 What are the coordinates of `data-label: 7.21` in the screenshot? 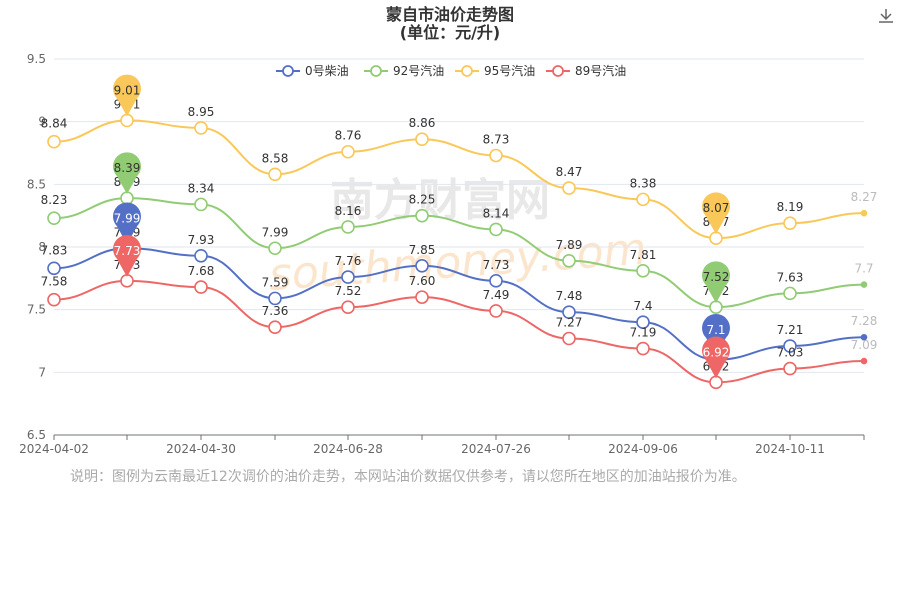 It's located at (790, 330).